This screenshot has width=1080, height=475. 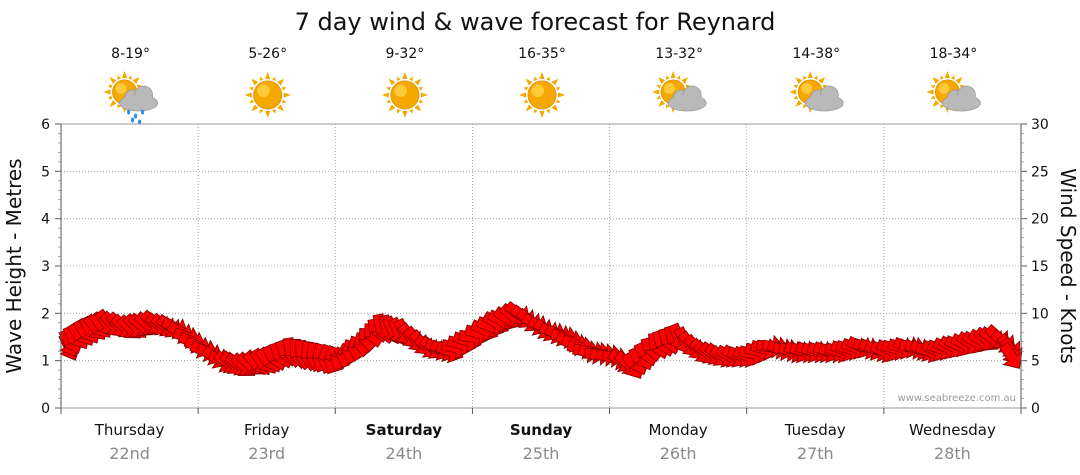 I want to click on day-name-label: Monday, so click(x=678, y=430).